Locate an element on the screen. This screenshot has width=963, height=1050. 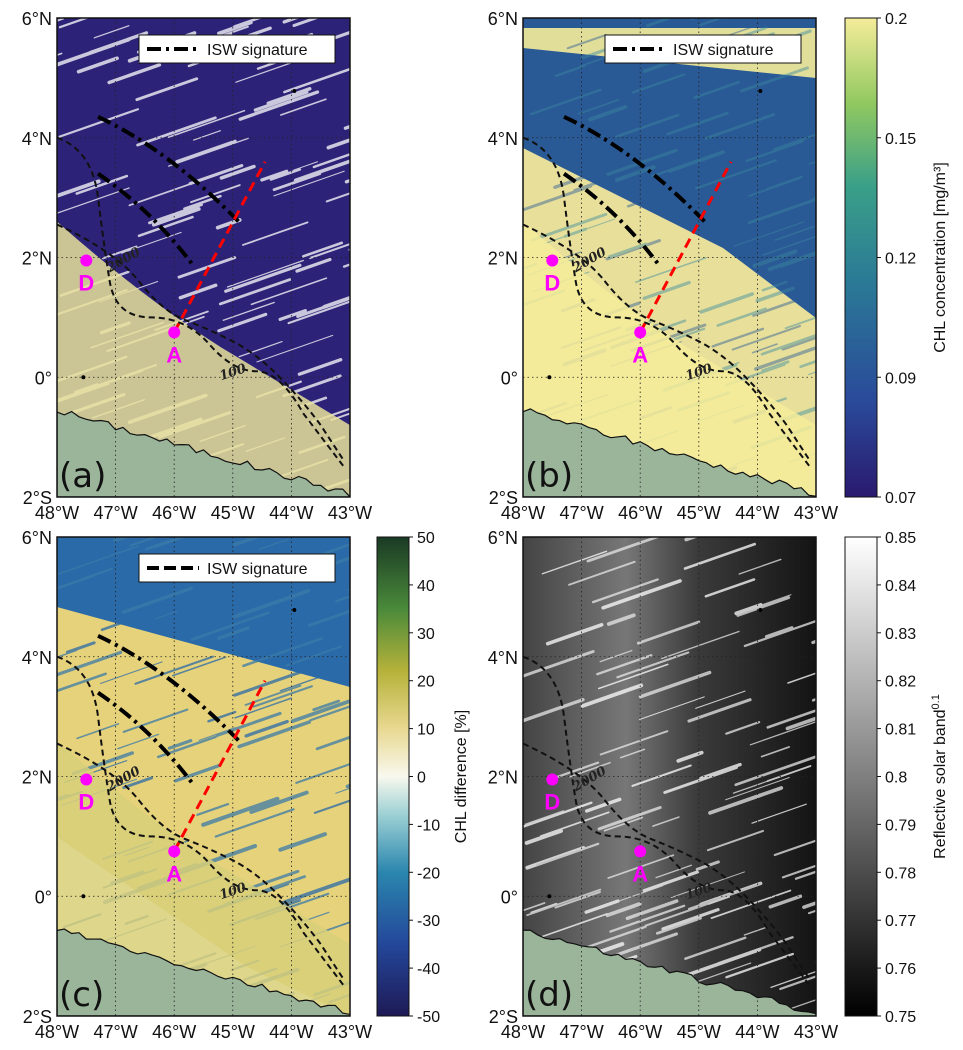
colorbar-label: CHL difference [%] is located at coordinates (461, 776).